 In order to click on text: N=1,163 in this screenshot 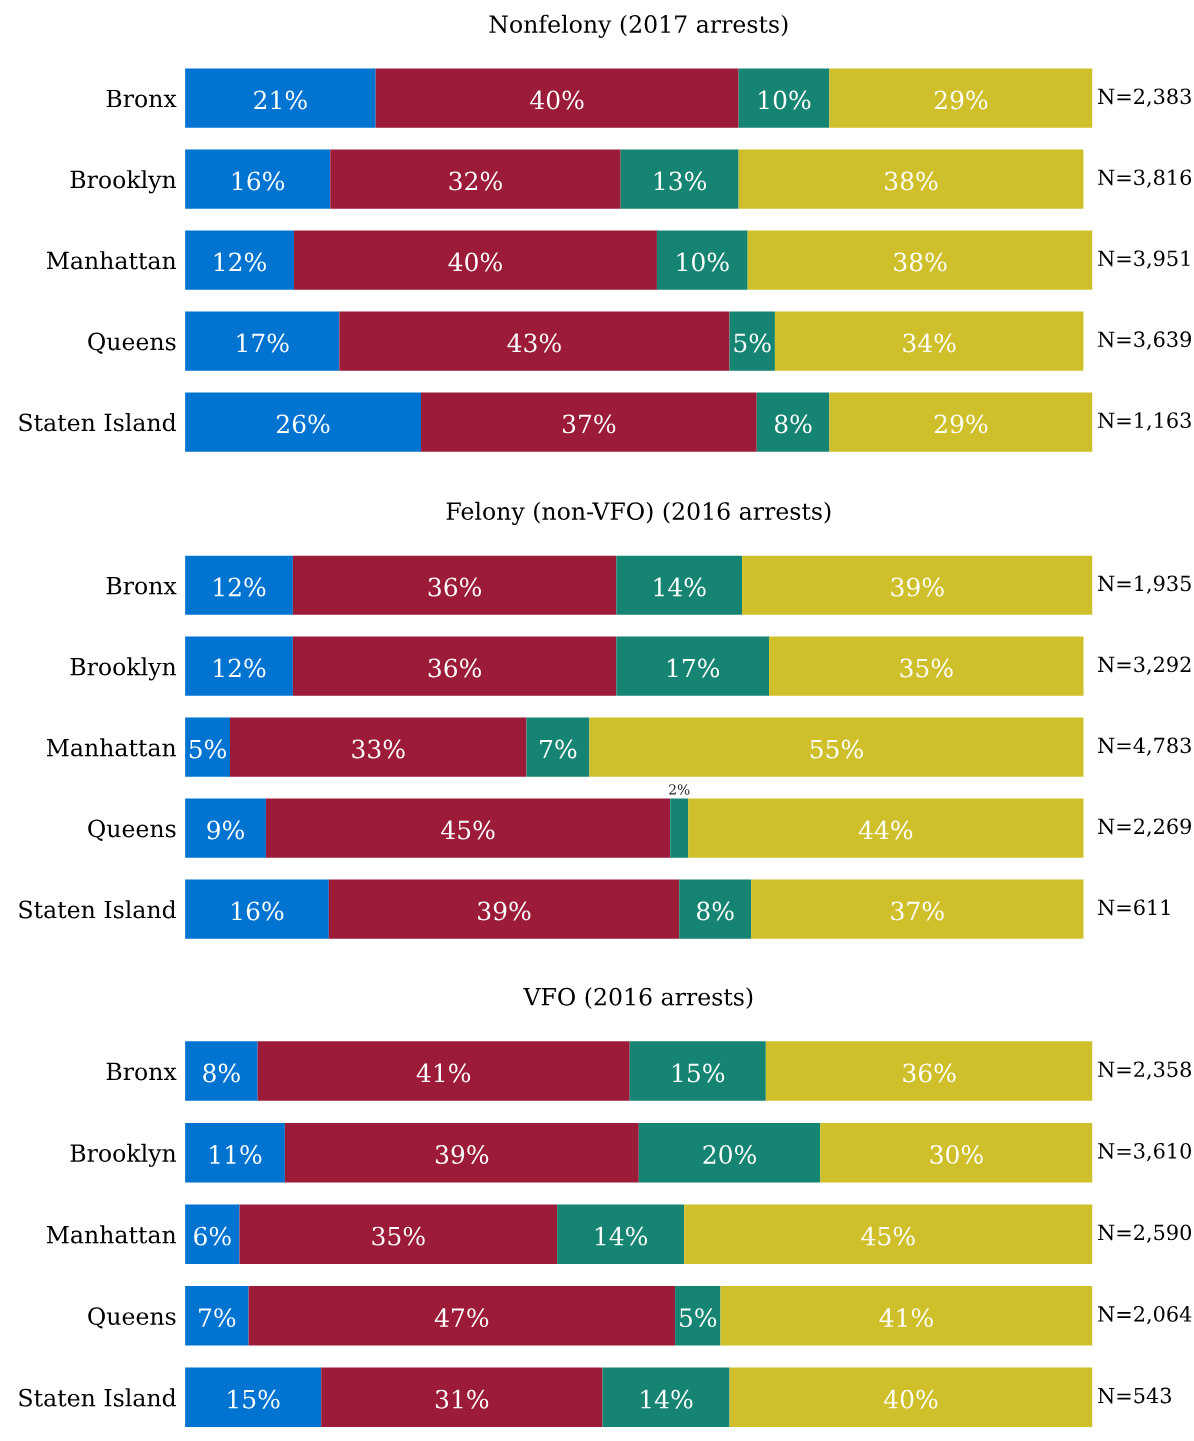, I will do `click(1144, 421)`.